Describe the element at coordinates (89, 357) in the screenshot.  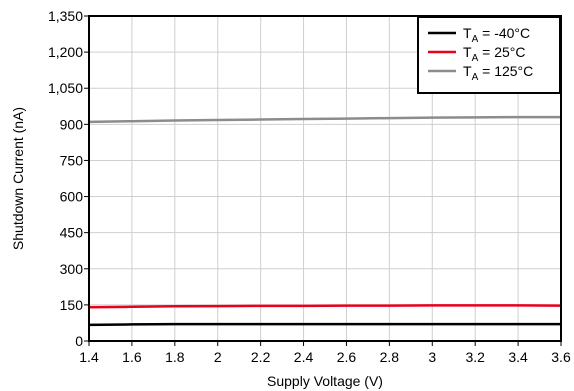
I see `x-tick-label: 1.4` at that location.